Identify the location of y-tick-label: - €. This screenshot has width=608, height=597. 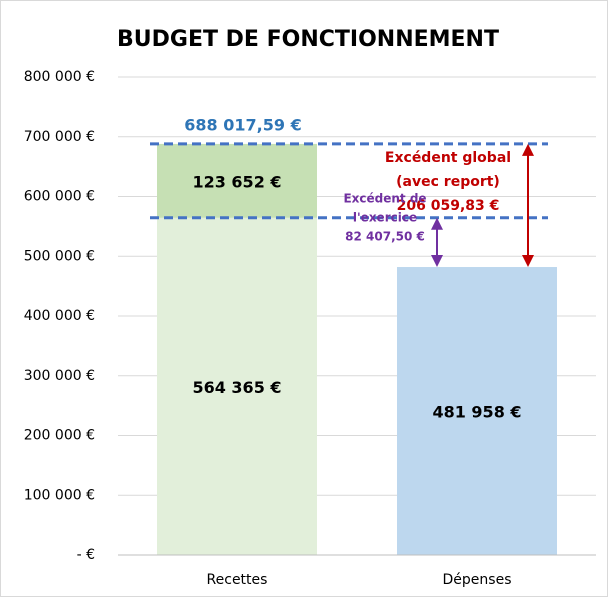
(86, 555).